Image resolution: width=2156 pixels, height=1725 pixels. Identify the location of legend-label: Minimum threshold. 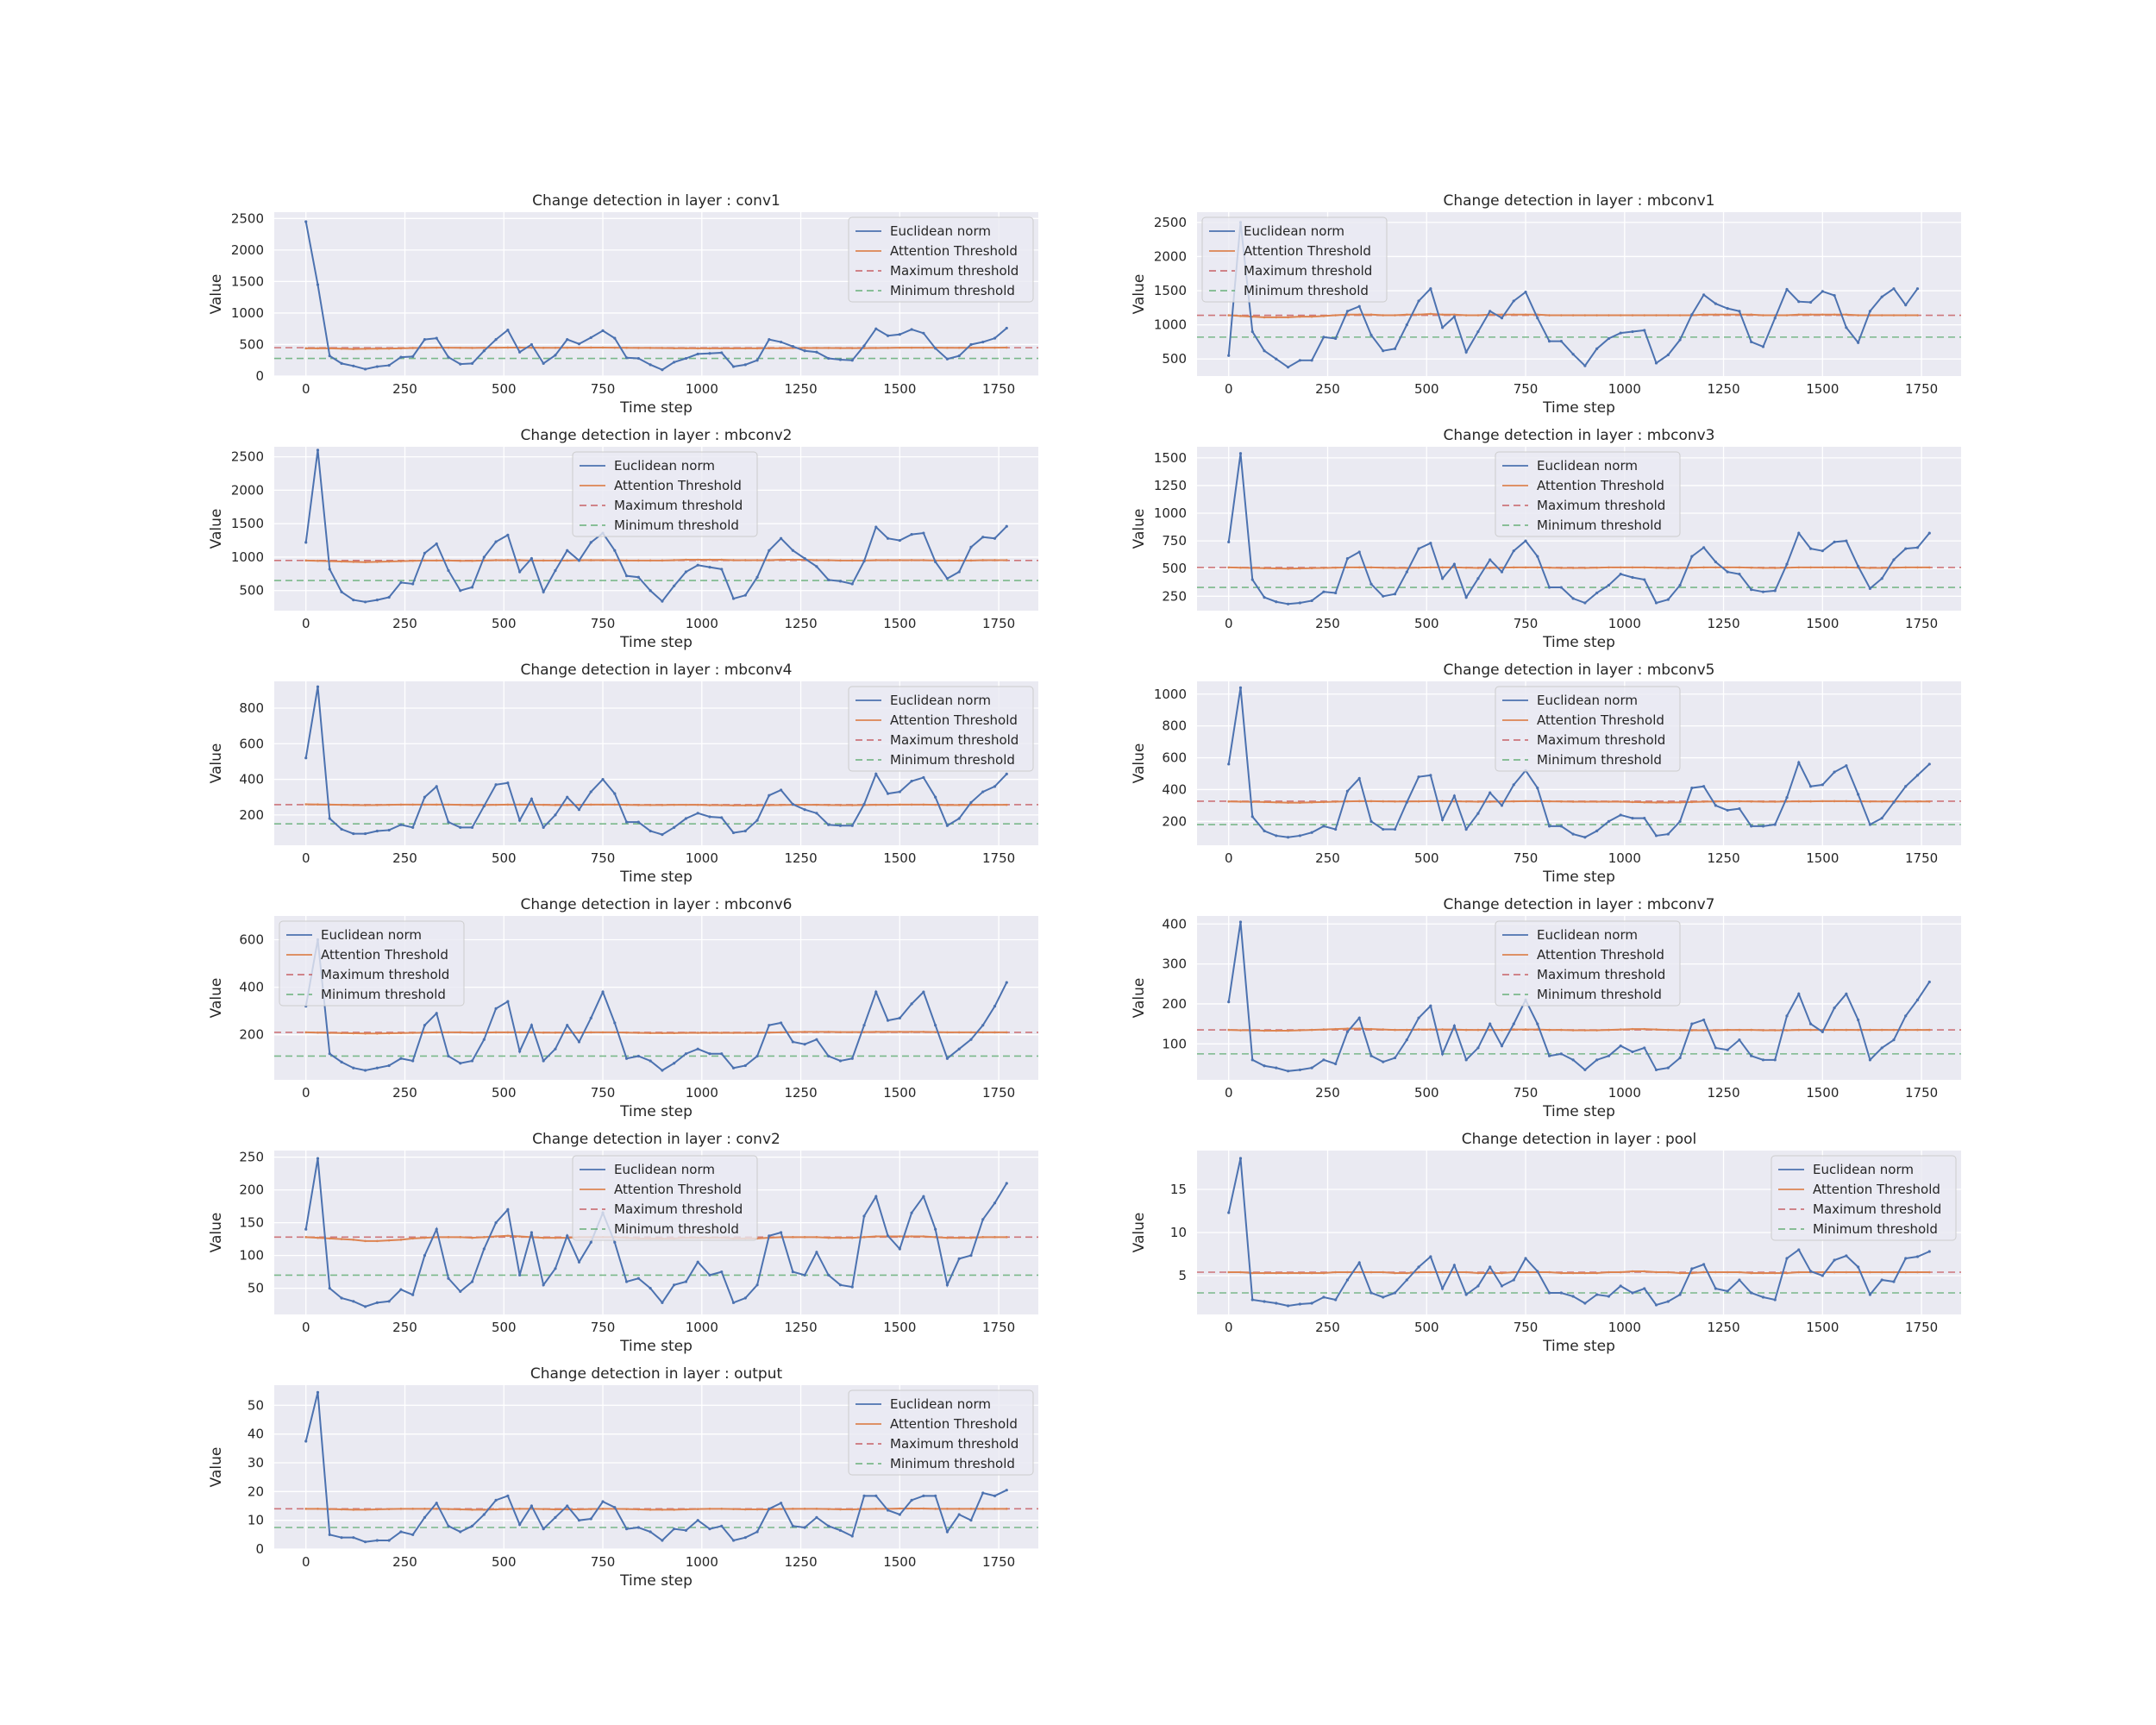
(676, 1229).